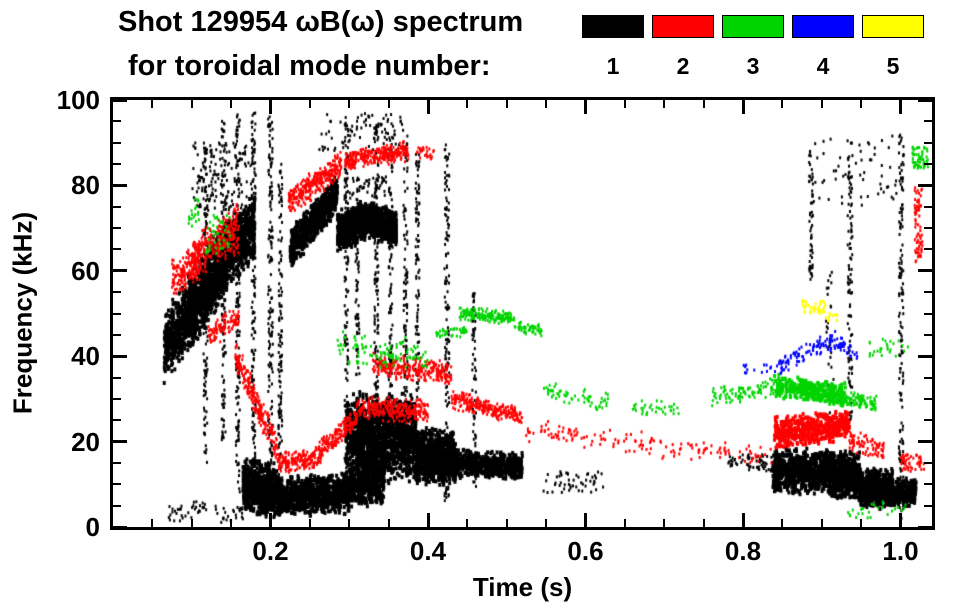 This screenshot has width=963, height=615. I want to click on legend: 1 2 3 4 5, so click(753, 47).